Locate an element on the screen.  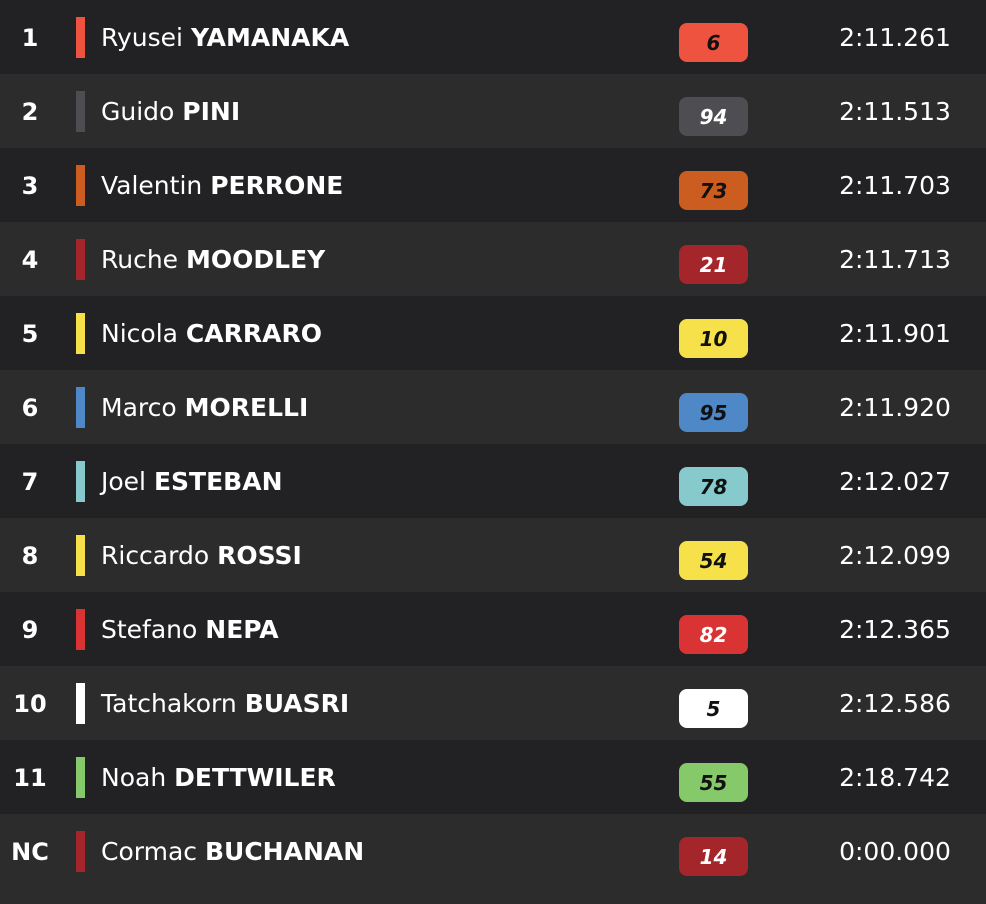
lap-time: 2:12.586 is located at coordinates (895, 703).